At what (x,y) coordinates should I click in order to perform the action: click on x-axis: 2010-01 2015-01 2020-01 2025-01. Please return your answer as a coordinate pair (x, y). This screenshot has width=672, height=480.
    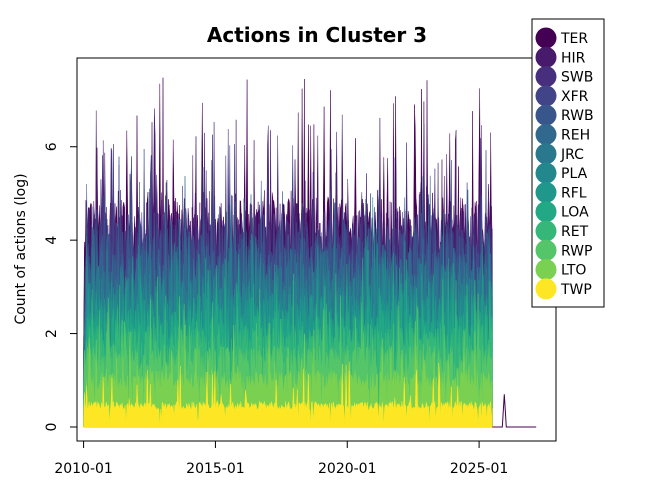
    Looking at the image, I should click on (281, 458).